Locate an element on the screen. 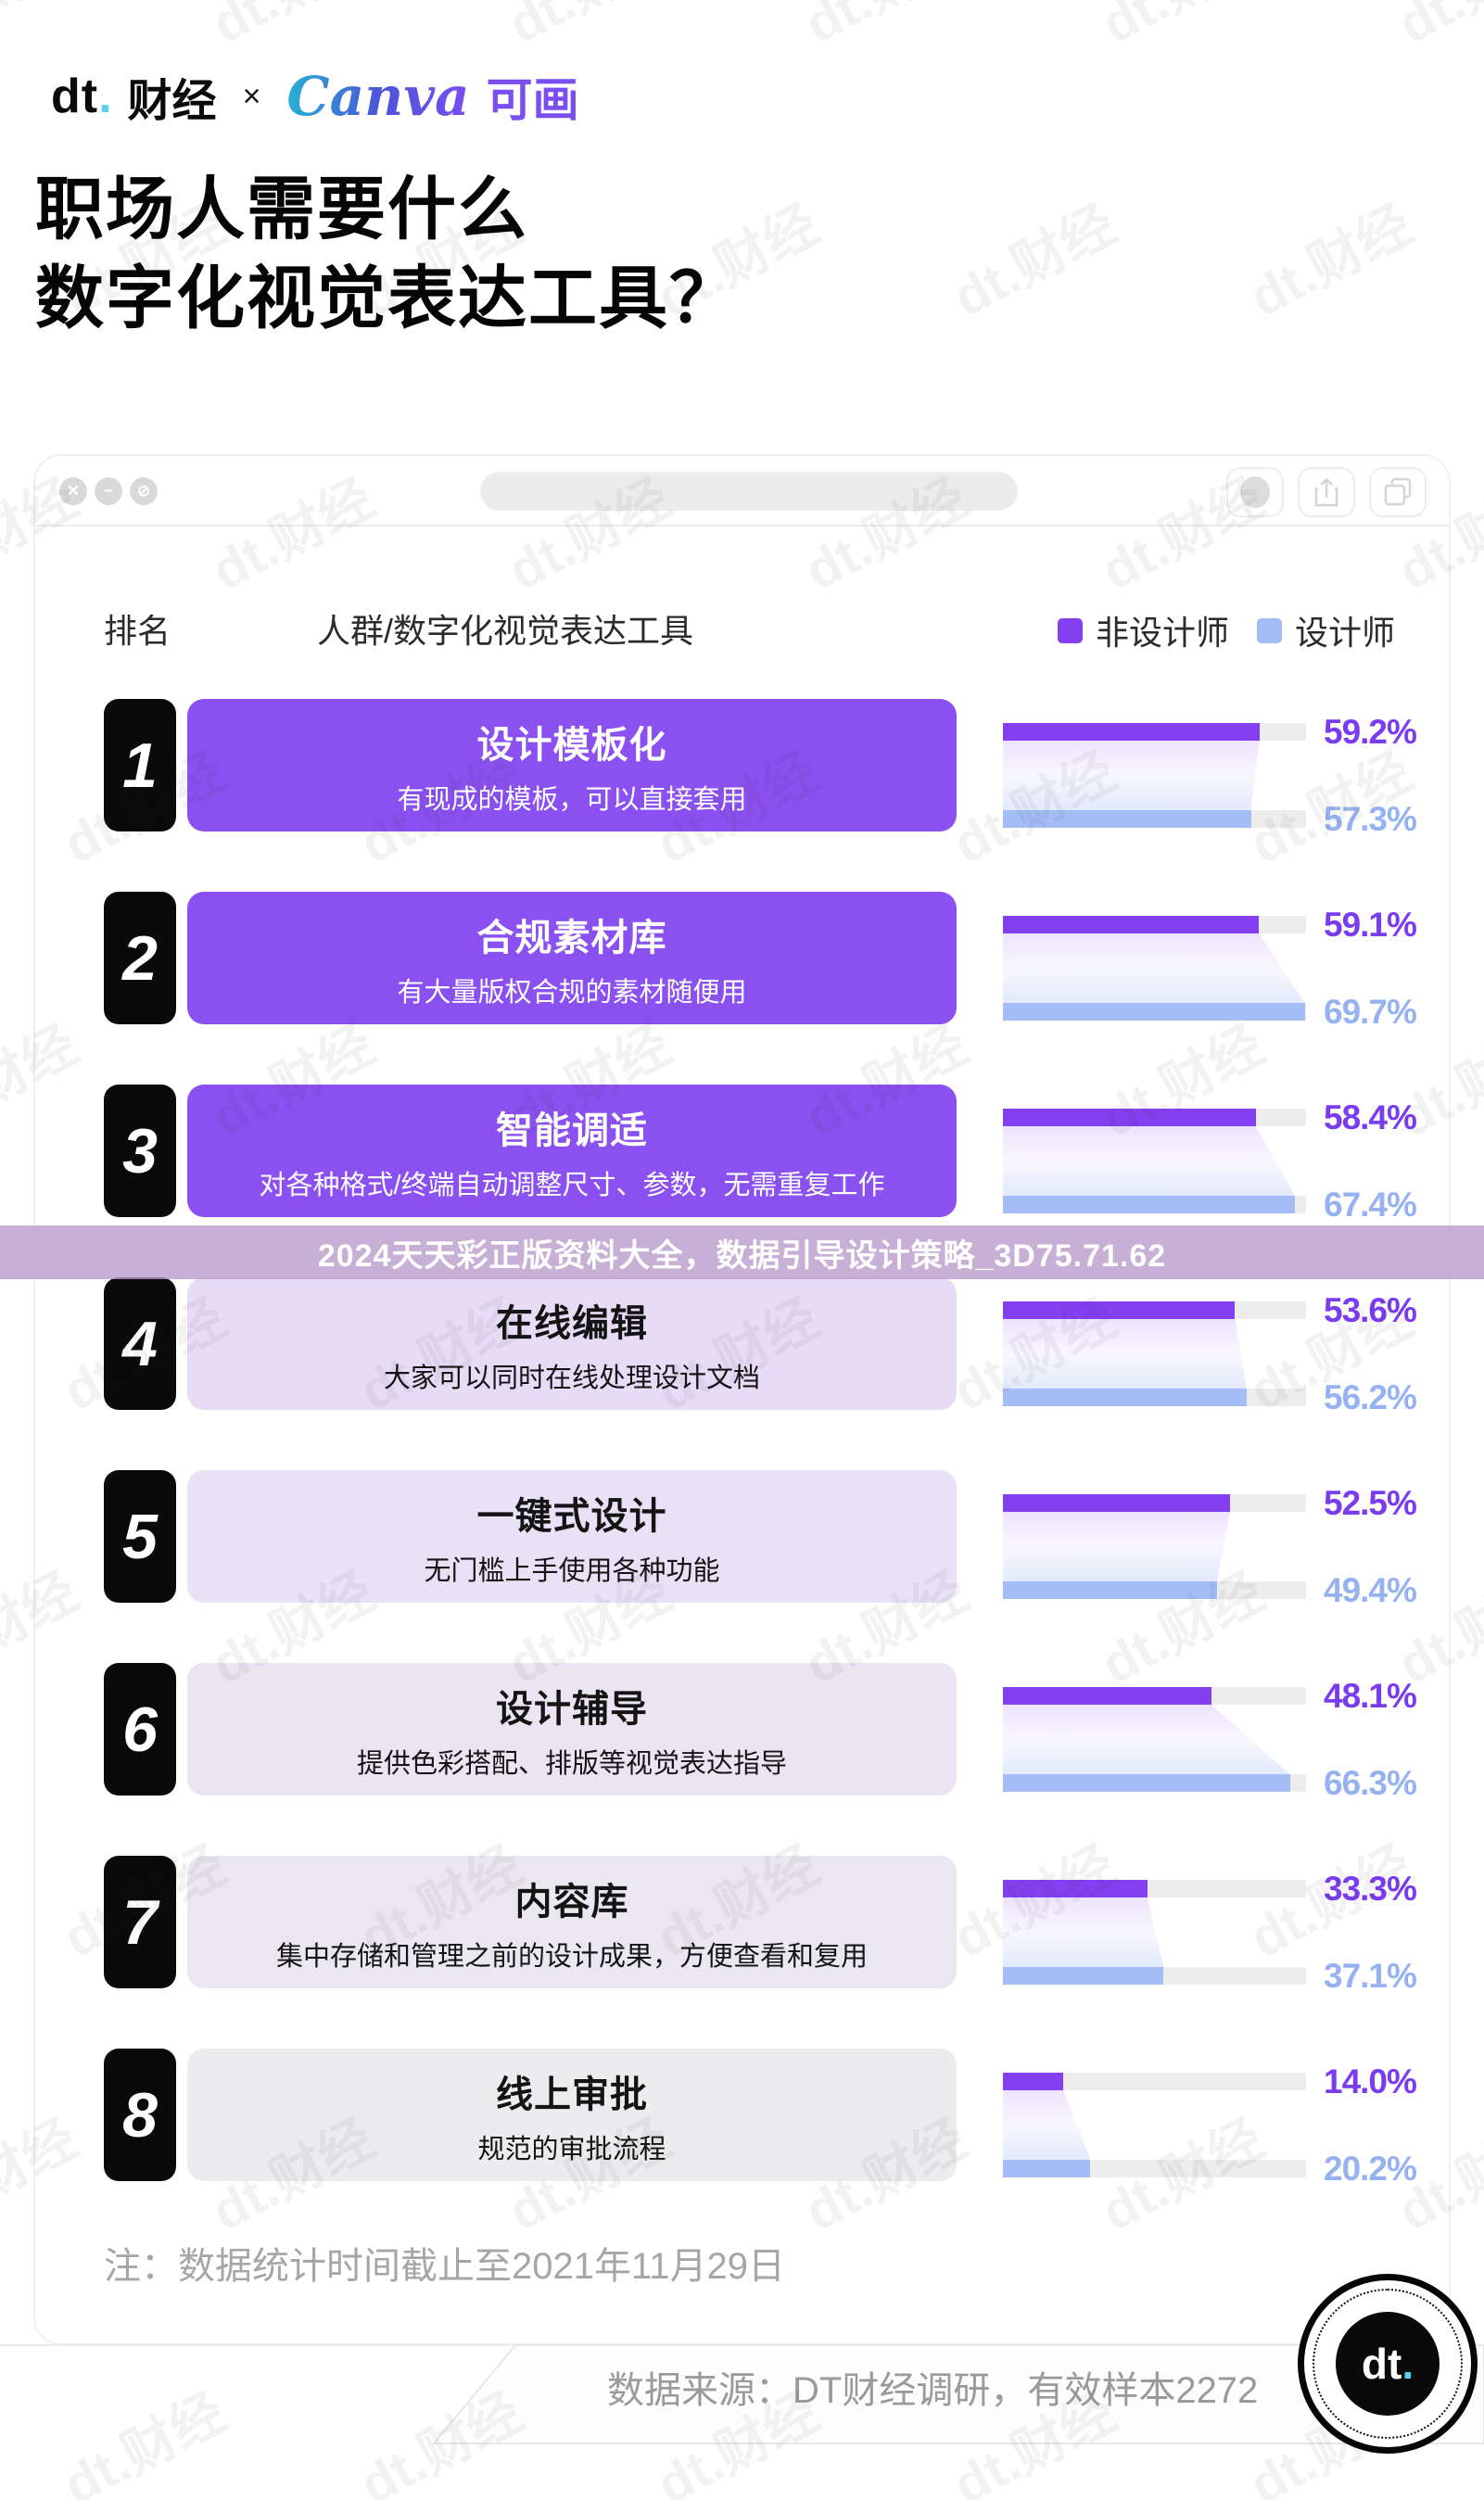  dt-caijing-wordmark: 财经 is located at coordinates (172, 101).